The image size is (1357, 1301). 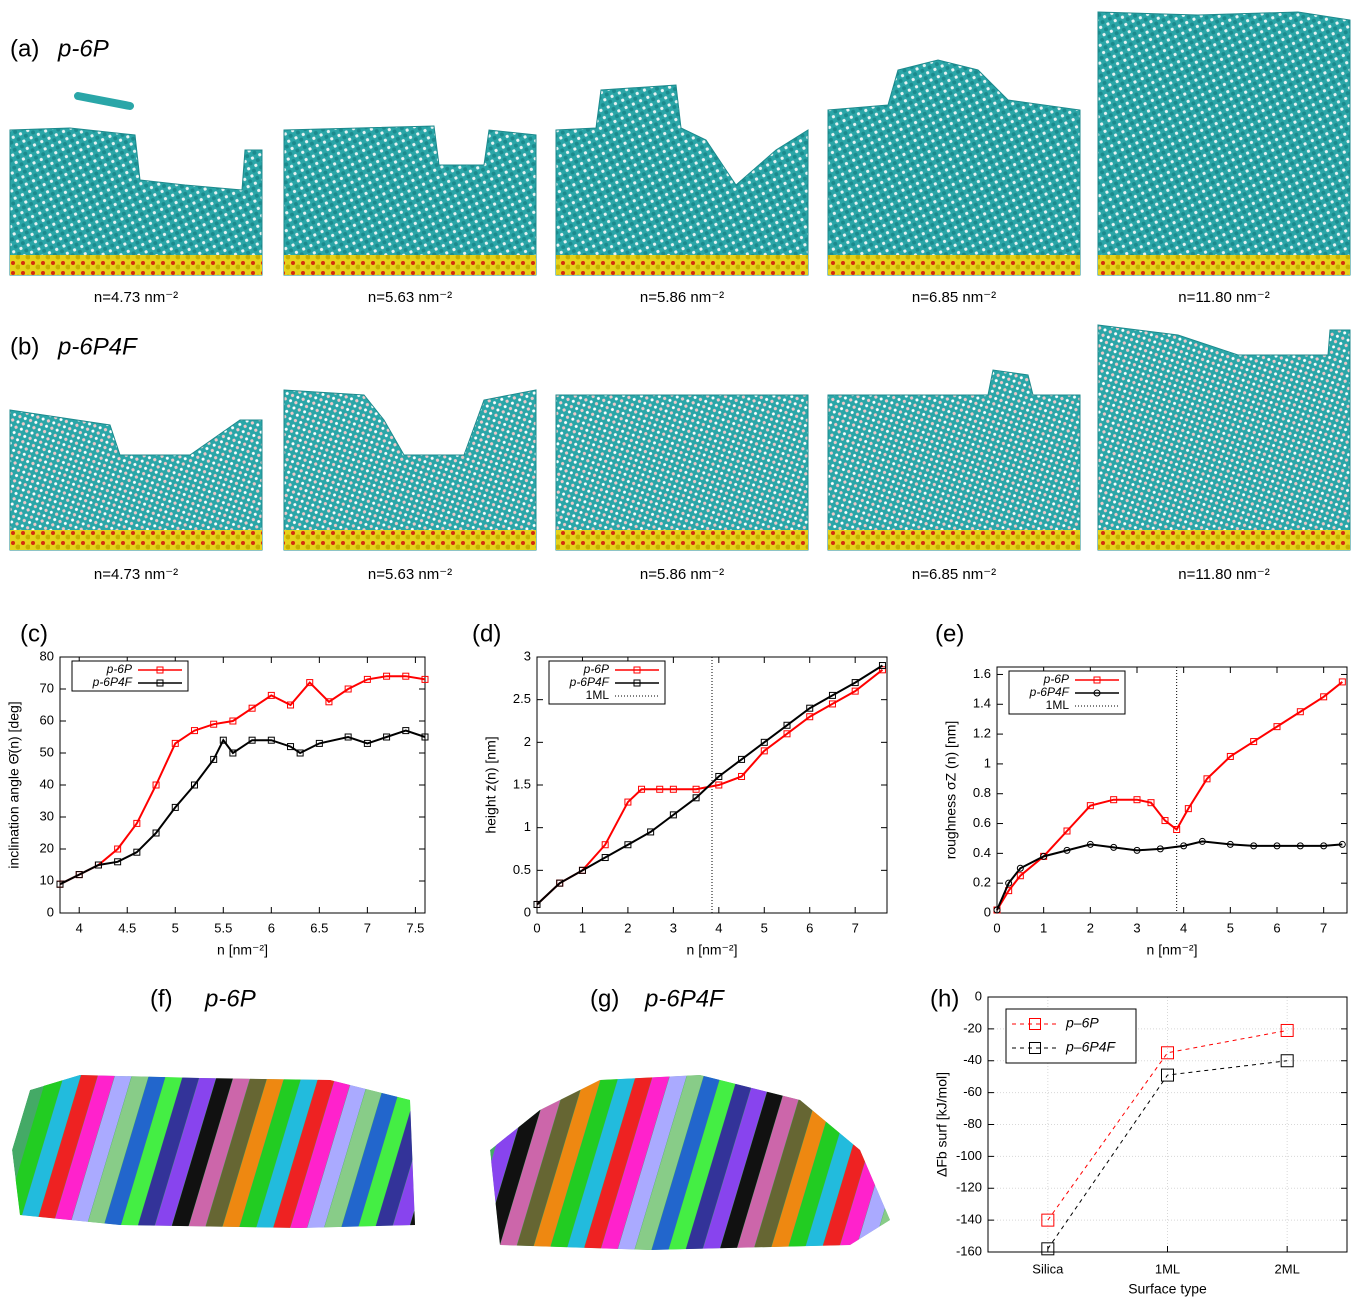 What do you see at coordinates (684, 998) in the screenshot?
I see `molecule-name: p-6P4F` at bounding box center [684, 998].